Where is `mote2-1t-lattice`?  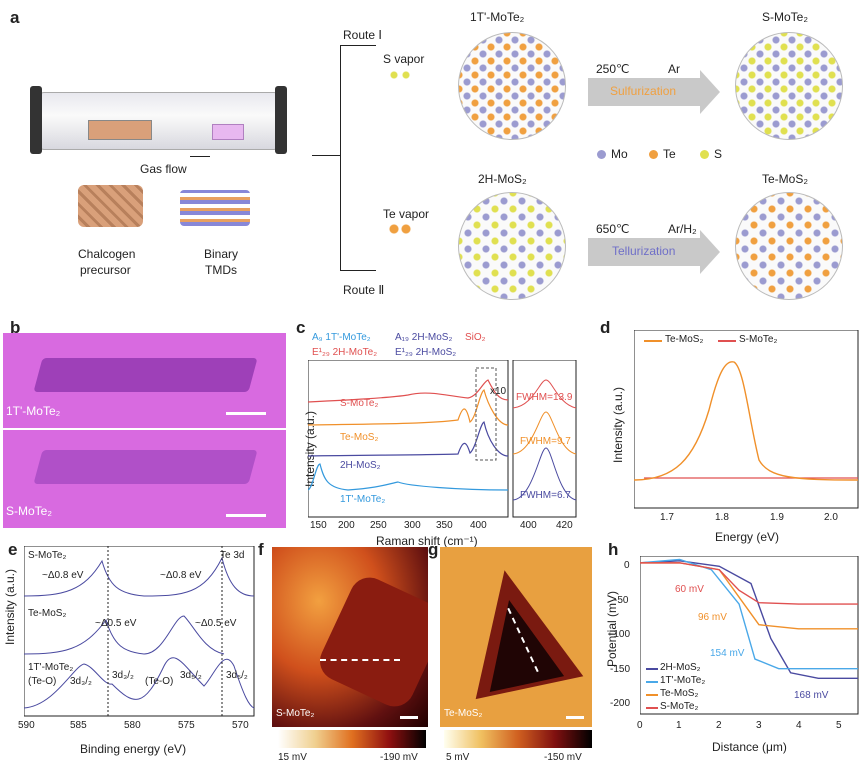 mote2-1t-lattice is located at coordinates (512, 86).